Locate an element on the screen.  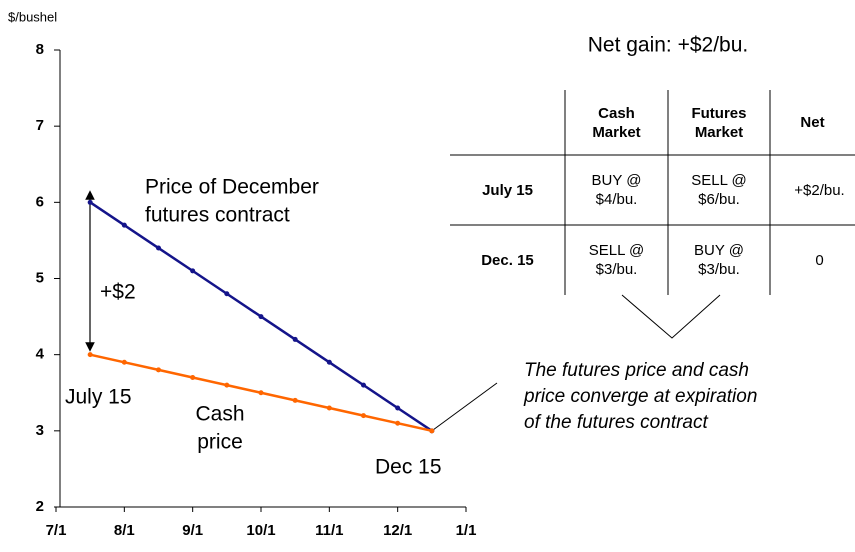
column-header: Futures Market is located at coordinates (719, 122).